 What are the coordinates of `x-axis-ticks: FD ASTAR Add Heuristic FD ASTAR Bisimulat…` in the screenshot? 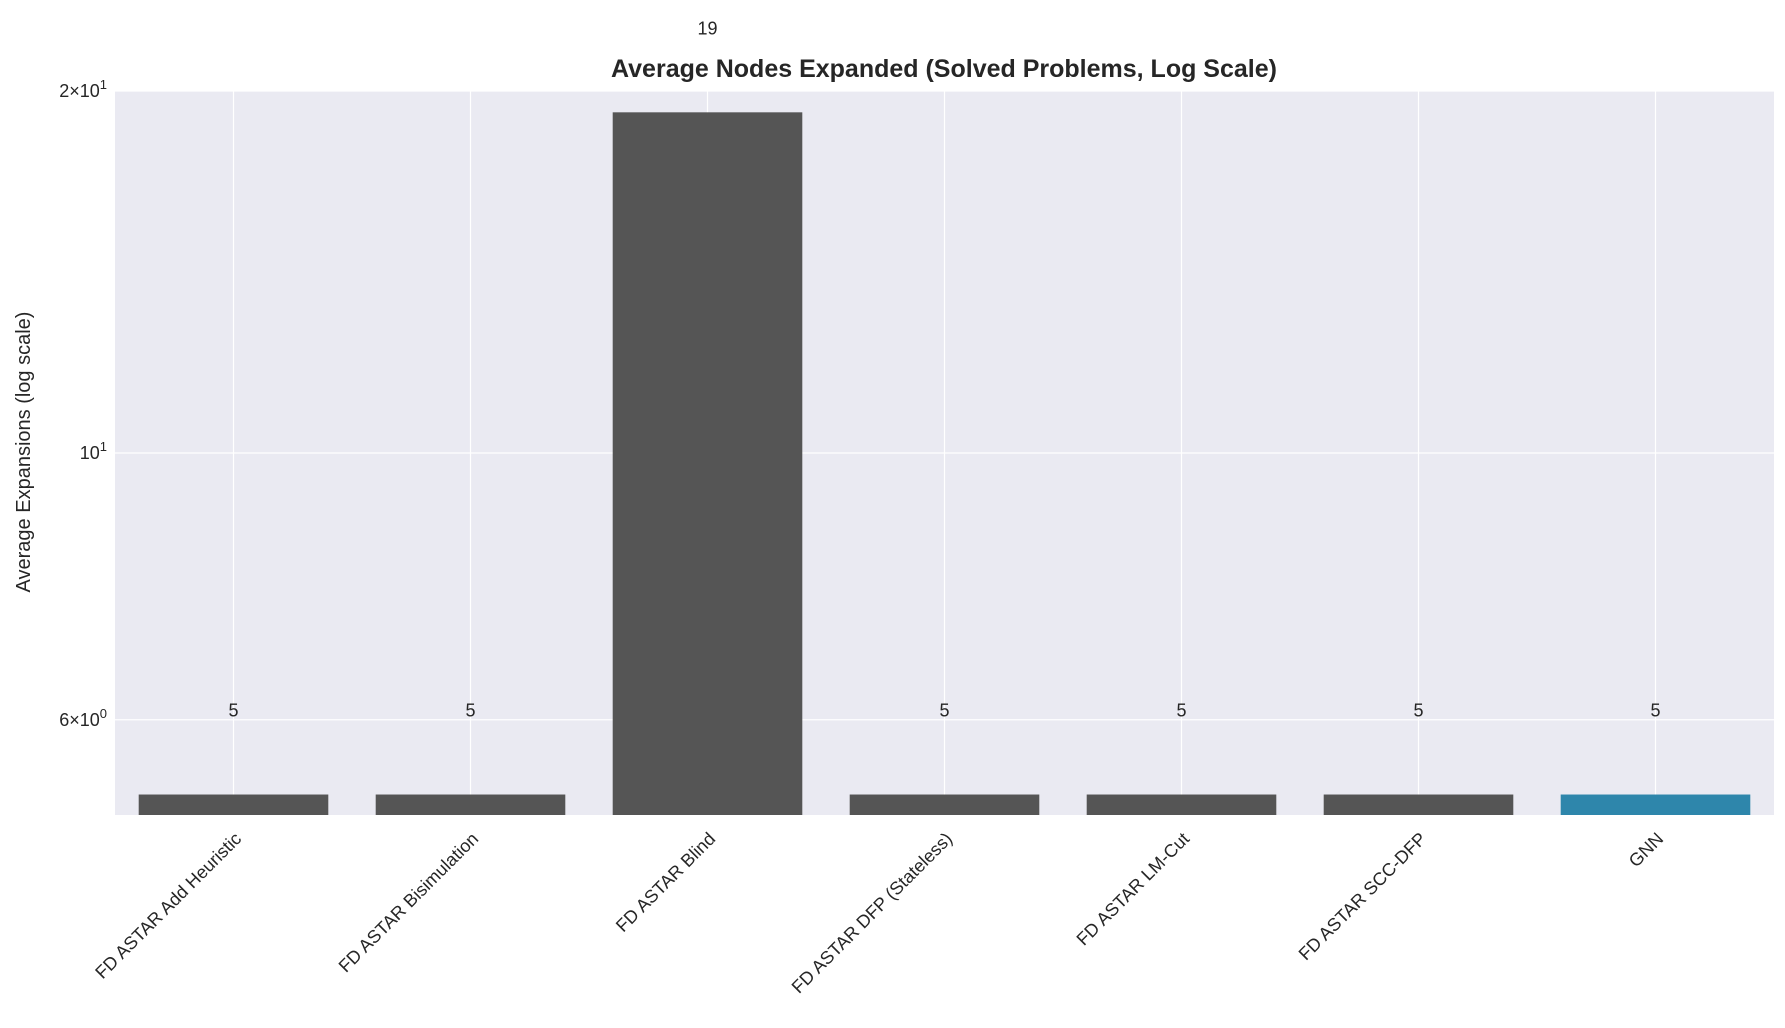 It's located at (879, 913).